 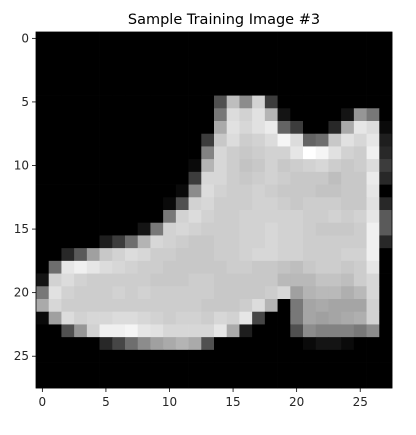 What do you see at coordinates (25, 197) in the screenshot?
I see `y-axis: 0 5 10 15 20 25` at bounding box center [25, 197].